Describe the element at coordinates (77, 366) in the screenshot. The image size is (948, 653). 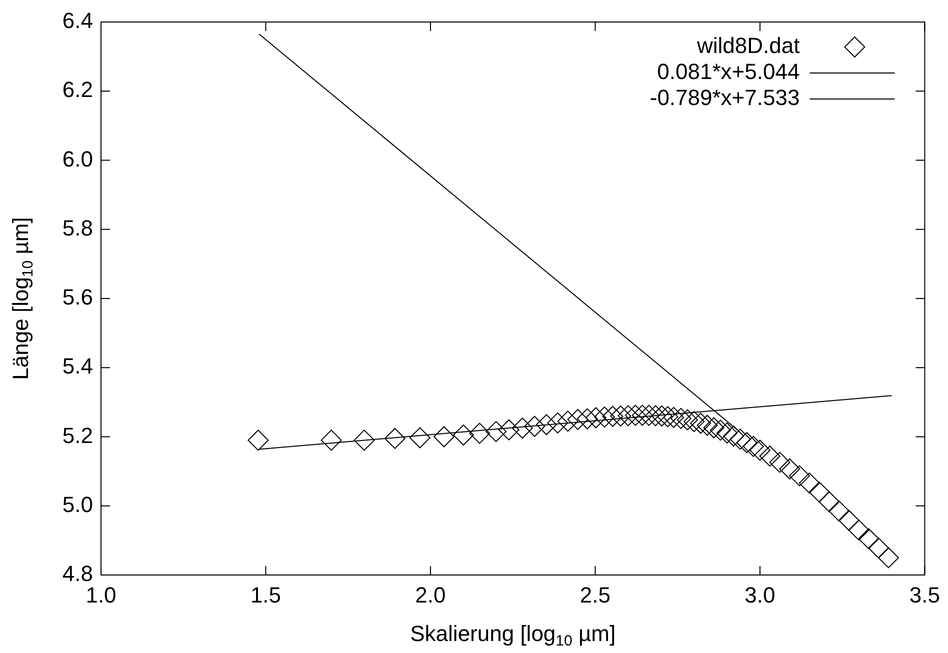
I see `y-tick-label: 5.4` at that location.